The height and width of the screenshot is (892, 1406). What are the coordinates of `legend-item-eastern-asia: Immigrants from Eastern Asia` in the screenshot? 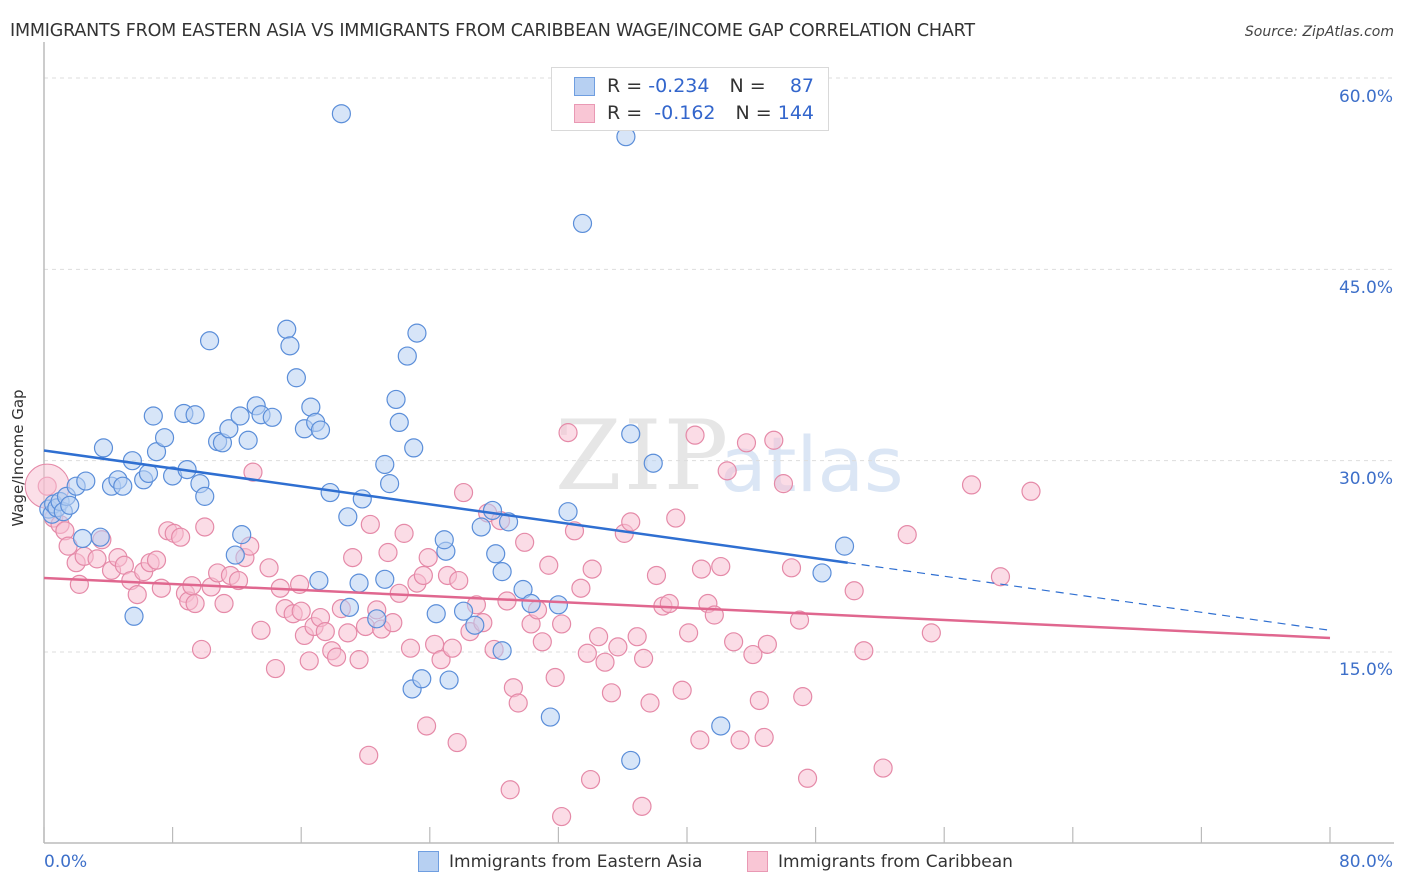 It's located at (560, 861).